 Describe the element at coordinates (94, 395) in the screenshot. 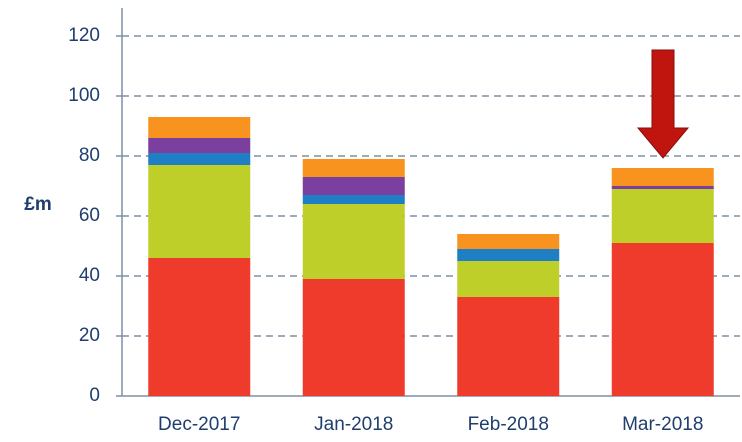

I see `y-tick-label: 0` at that location.